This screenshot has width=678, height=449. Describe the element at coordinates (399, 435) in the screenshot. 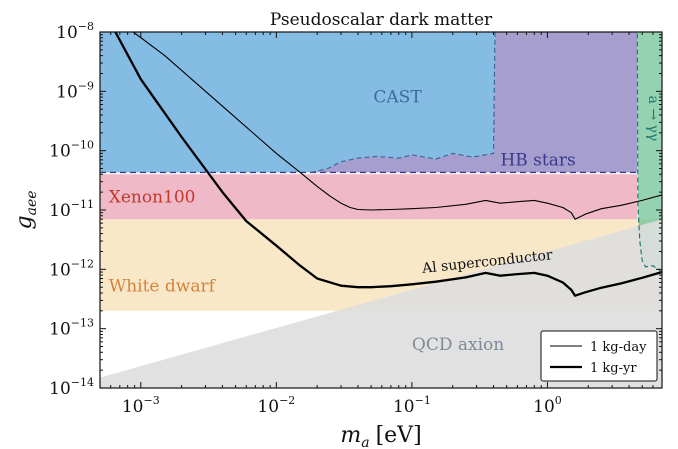

I see `x-axis-unit: [eV]` at that location.